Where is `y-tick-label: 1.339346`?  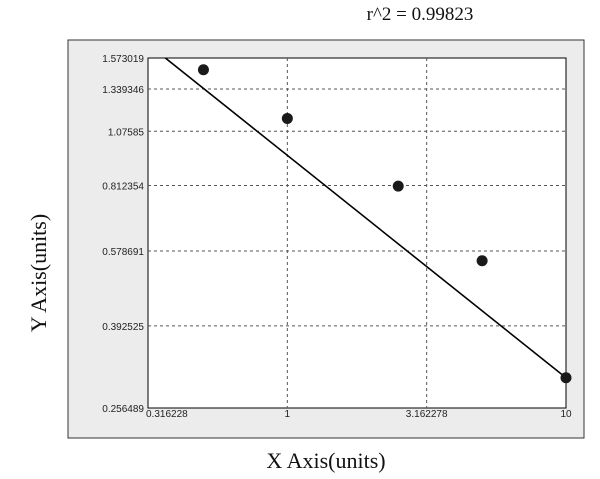 y-tick-label: 1.339346 is located at coordinates (123, 90).